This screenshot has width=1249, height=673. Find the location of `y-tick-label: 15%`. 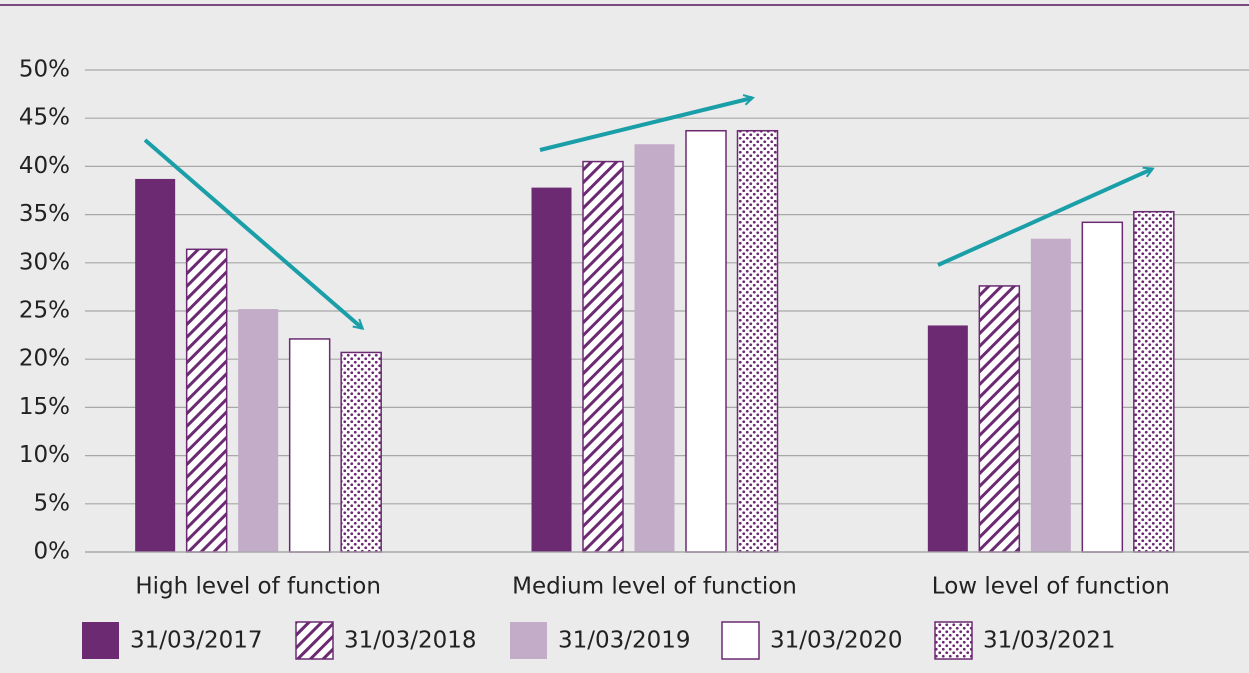

y-tick-label: 15% is located at coordinates (44, 407).